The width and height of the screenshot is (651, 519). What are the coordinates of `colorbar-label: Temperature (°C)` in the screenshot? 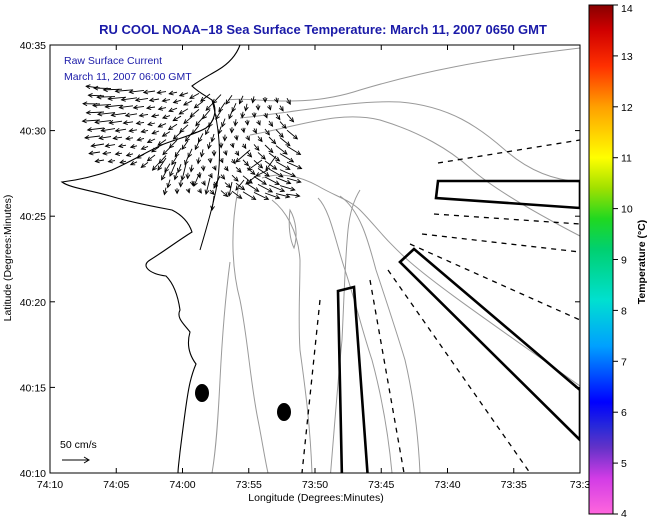 It's located at (642, 262).